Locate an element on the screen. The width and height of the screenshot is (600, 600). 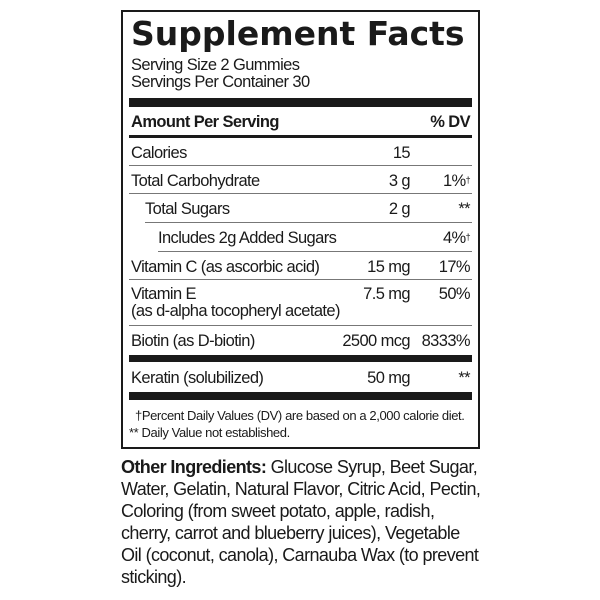
servings-per-container: Servings Per Container 30 is located at coordinates (220, 82).